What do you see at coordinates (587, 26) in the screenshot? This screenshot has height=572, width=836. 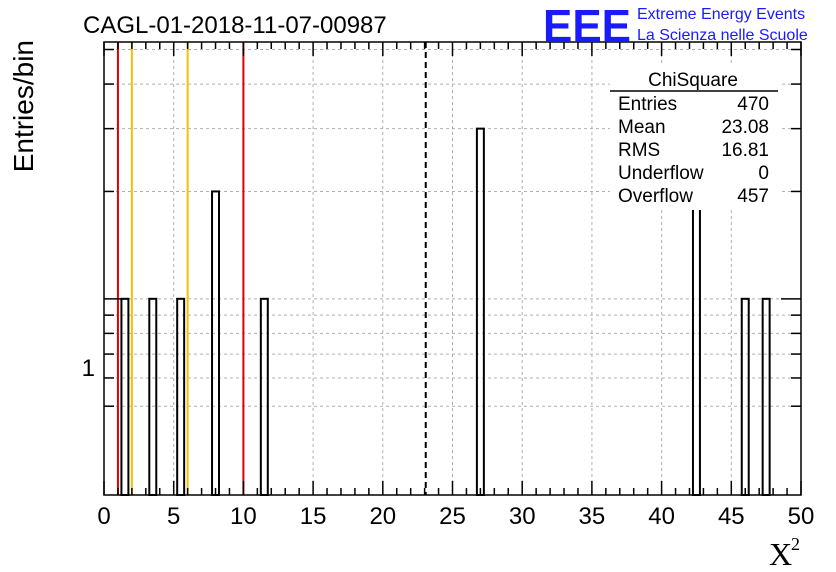 I see `logo-text: EEE` at bounding box center [587, 26].